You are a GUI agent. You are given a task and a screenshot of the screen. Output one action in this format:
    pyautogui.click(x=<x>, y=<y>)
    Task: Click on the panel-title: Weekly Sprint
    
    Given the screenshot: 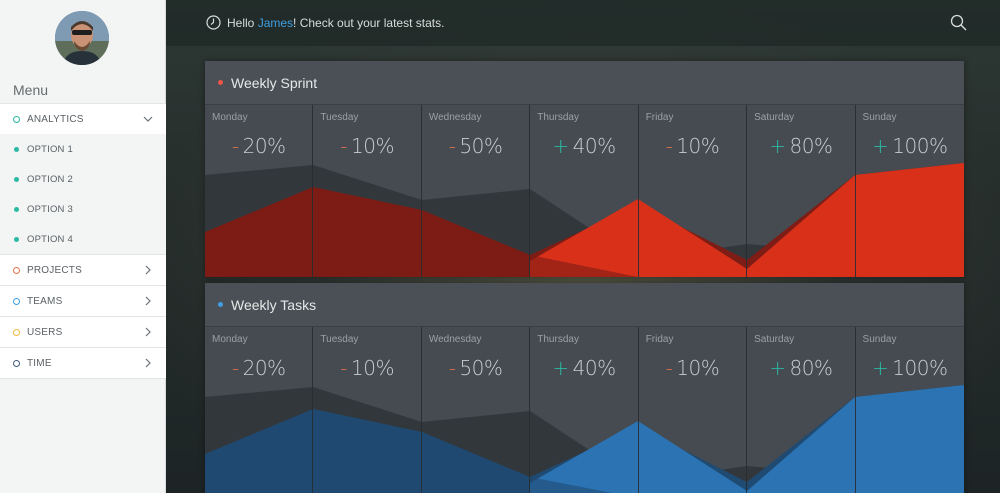 What is the action you would take?
    pyautogui.click(x=274, y=83)
    